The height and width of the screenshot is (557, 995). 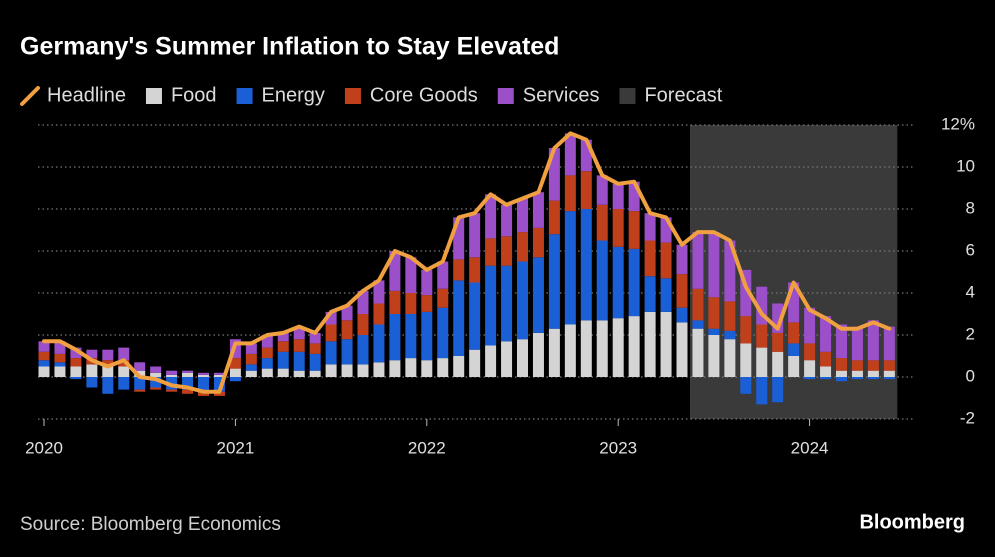 I want to click on source: Source: Bloomberg Economics, so click(x=150, y=524).